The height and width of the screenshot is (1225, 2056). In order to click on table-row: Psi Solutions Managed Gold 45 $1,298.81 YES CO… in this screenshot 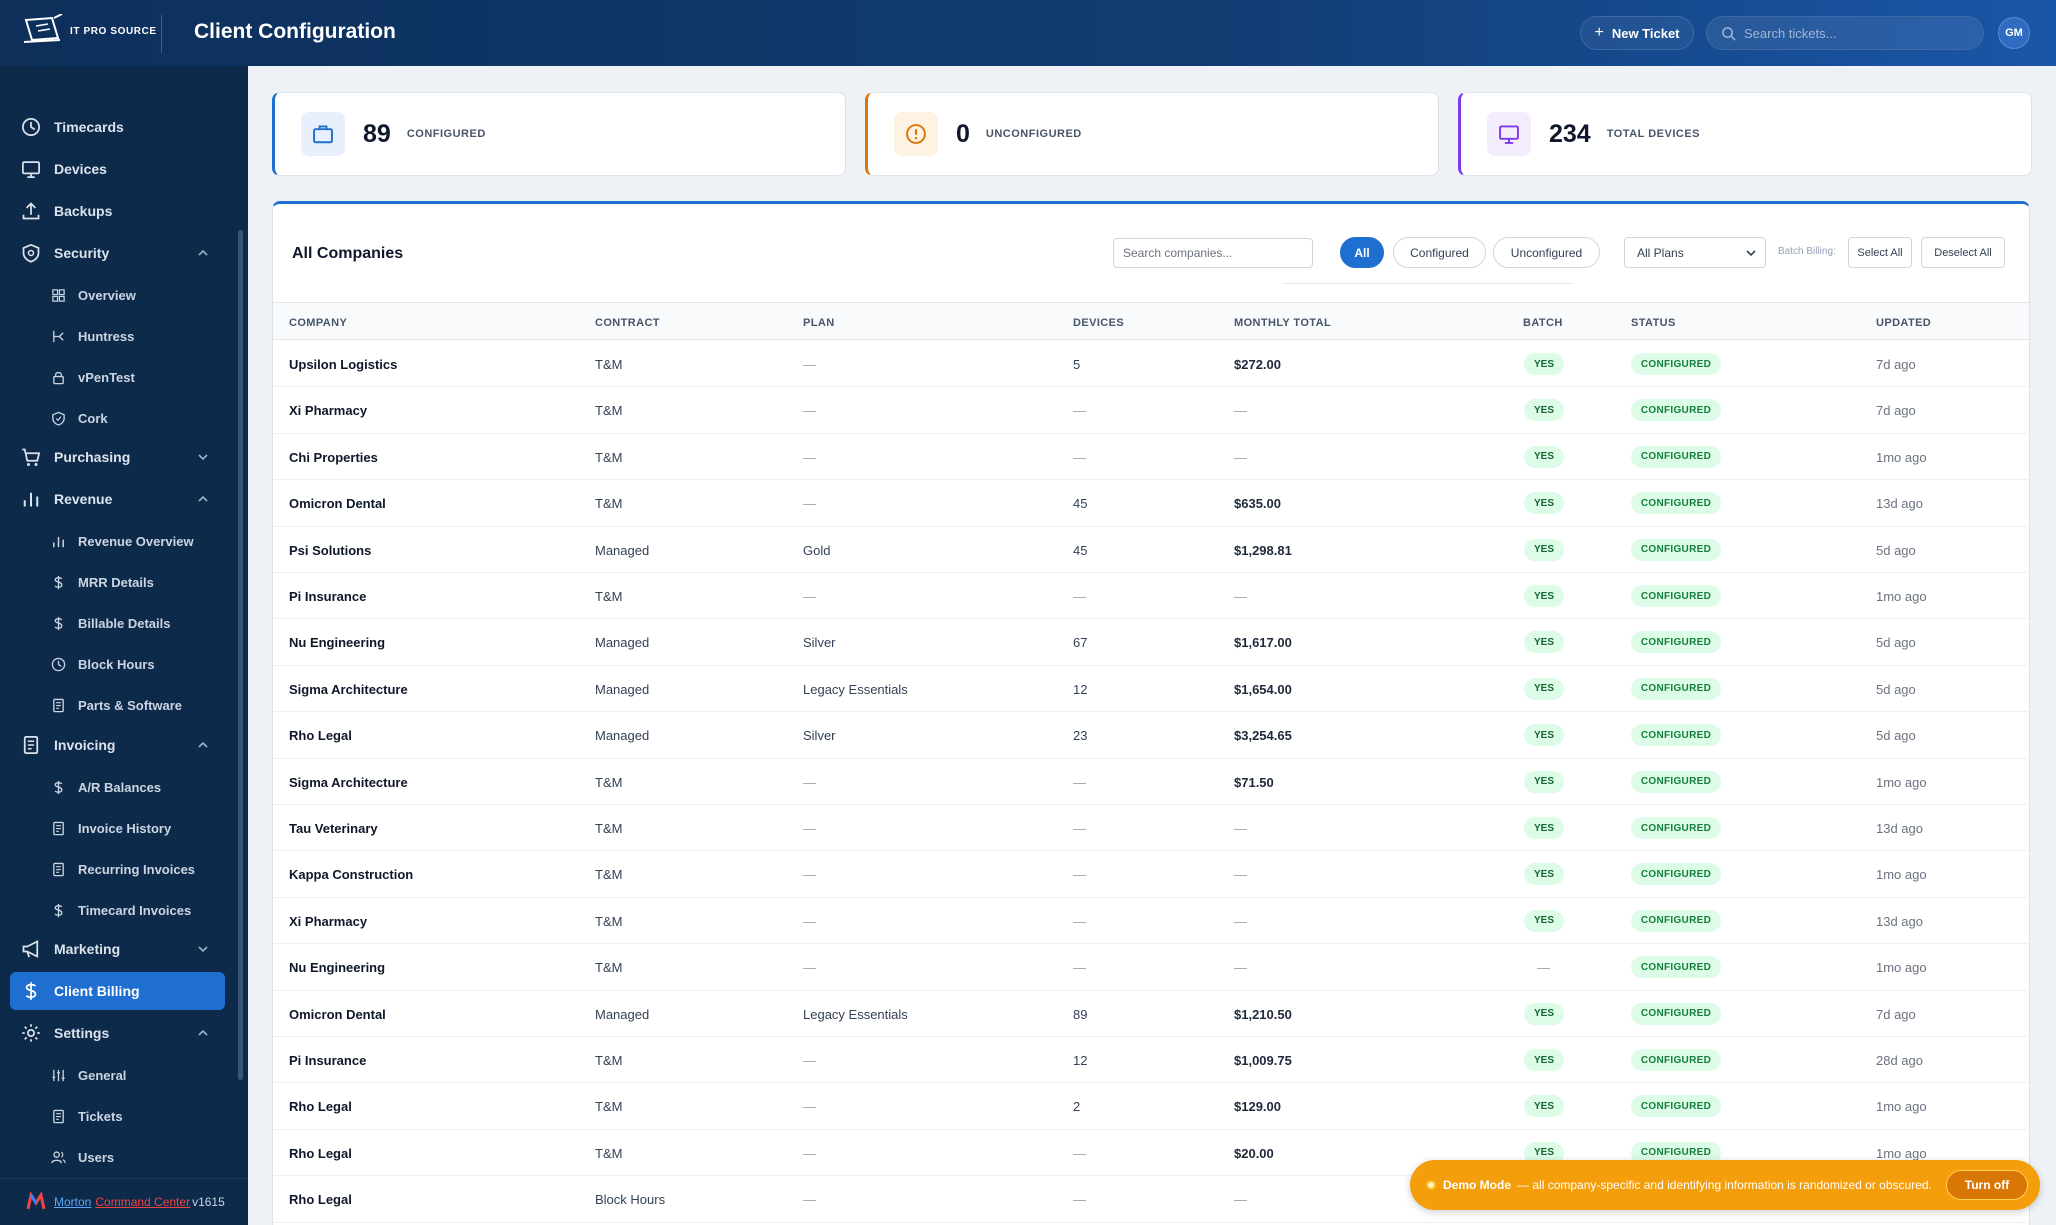, I will do `click(1151, 550)`.